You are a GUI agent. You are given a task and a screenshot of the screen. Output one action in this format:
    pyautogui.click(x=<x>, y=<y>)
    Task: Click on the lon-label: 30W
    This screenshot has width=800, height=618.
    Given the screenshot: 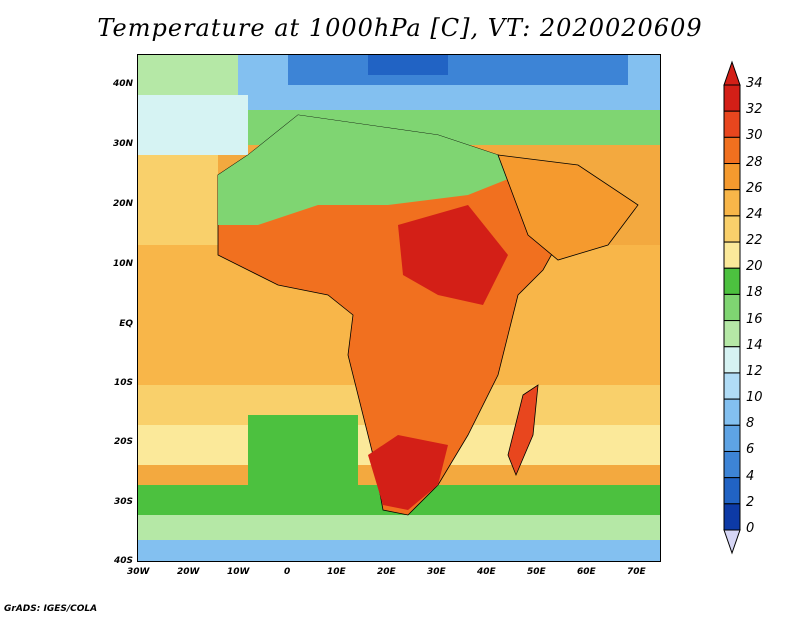 What is the action you would take?
    pyautogui.click(x=138, y=572)
    